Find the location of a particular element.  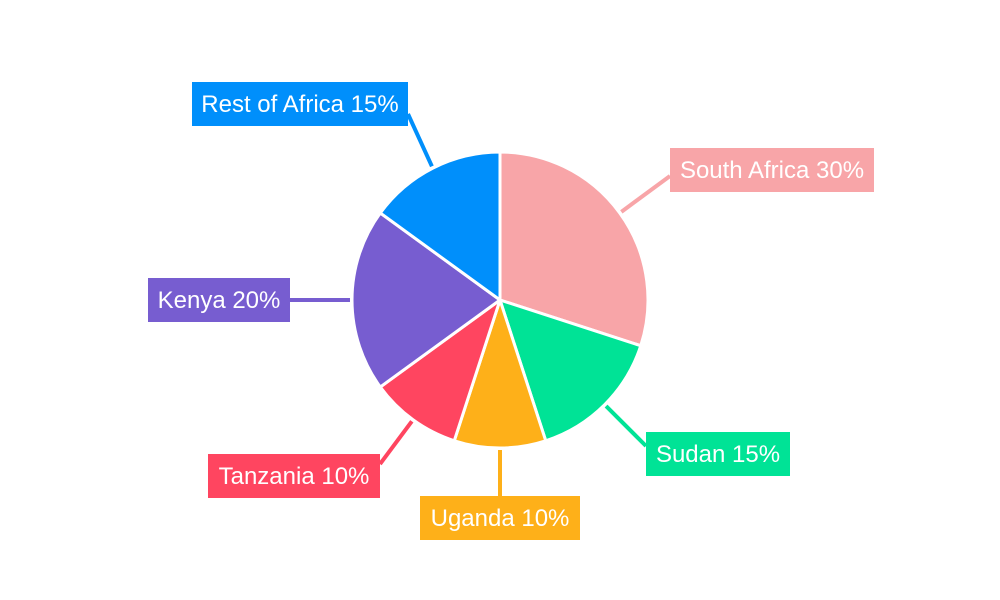

data-label-text: Sudan 15% is located at coordinates (718, 454).